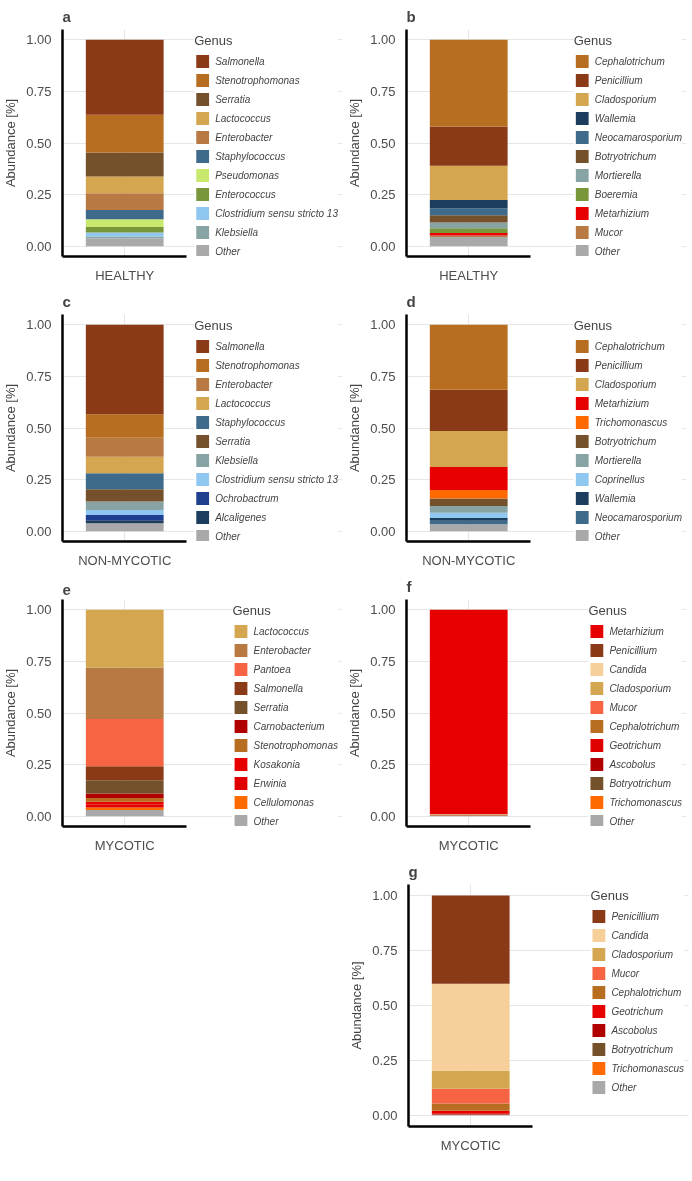 This screenshot has width=692, height=1181. What do you see at coordinates (244, 384) in the screenshot?
I see `text: Enterobacter` at bounding box center [244, 384].